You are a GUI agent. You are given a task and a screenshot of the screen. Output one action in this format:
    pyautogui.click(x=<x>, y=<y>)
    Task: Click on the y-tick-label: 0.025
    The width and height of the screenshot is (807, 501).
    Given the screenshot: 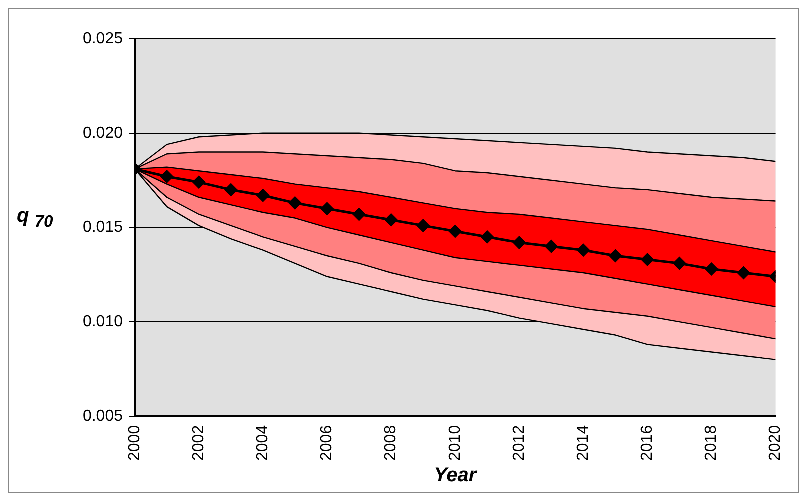 What is the action you would take?
    pyautogui.click(x=103, y=39)
    